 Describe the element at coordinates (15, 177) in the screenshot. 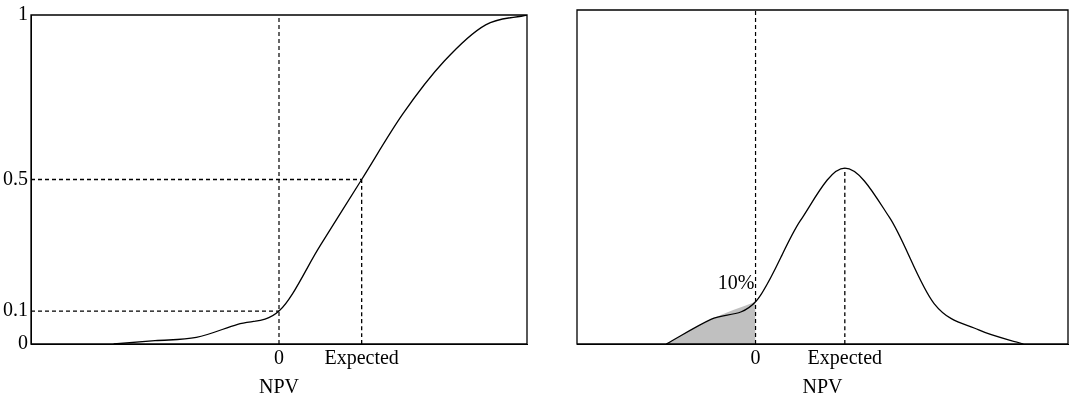

I see `y-tick-label: 0.5` at that location.